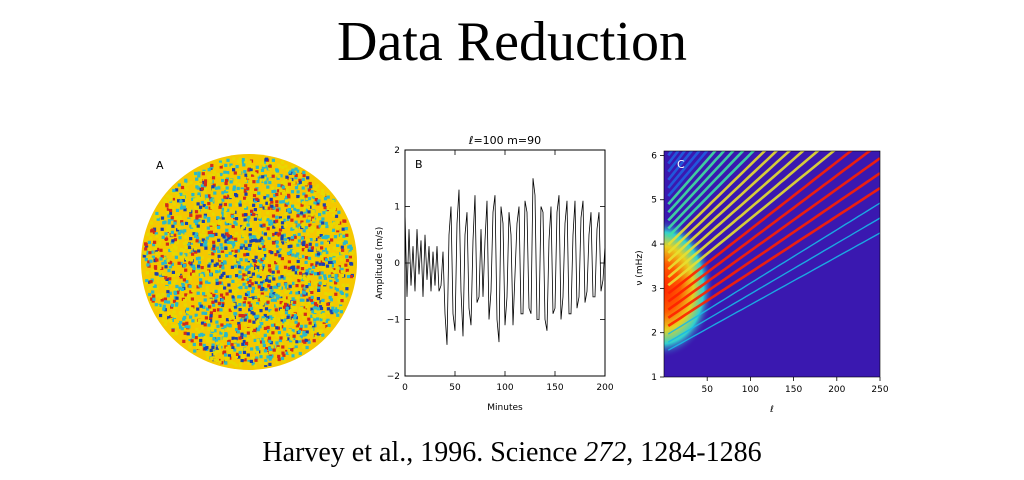 The height and width of the screenshot is (480, 1024). Describe the element at coordinates (397, 151) in the screenshot. I see `y-tick-label: 2` at that location.